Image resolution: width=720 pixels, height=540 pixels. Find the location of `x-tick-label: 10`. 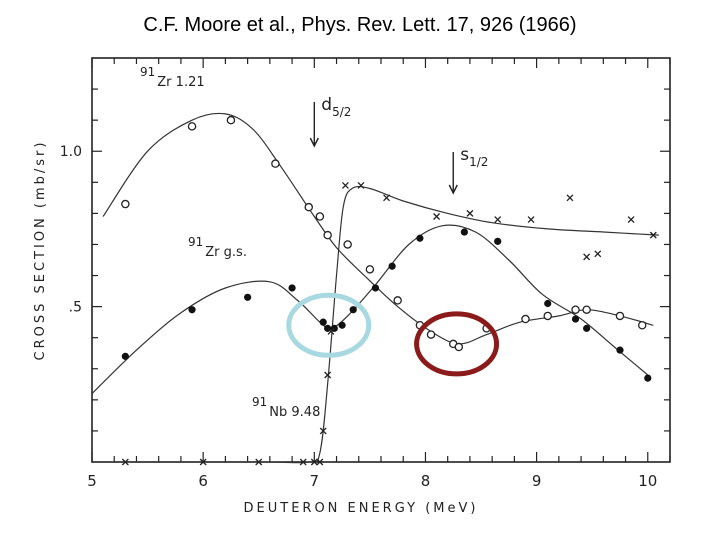

x-tick-label: 10 is located at coordinates (647, 481).